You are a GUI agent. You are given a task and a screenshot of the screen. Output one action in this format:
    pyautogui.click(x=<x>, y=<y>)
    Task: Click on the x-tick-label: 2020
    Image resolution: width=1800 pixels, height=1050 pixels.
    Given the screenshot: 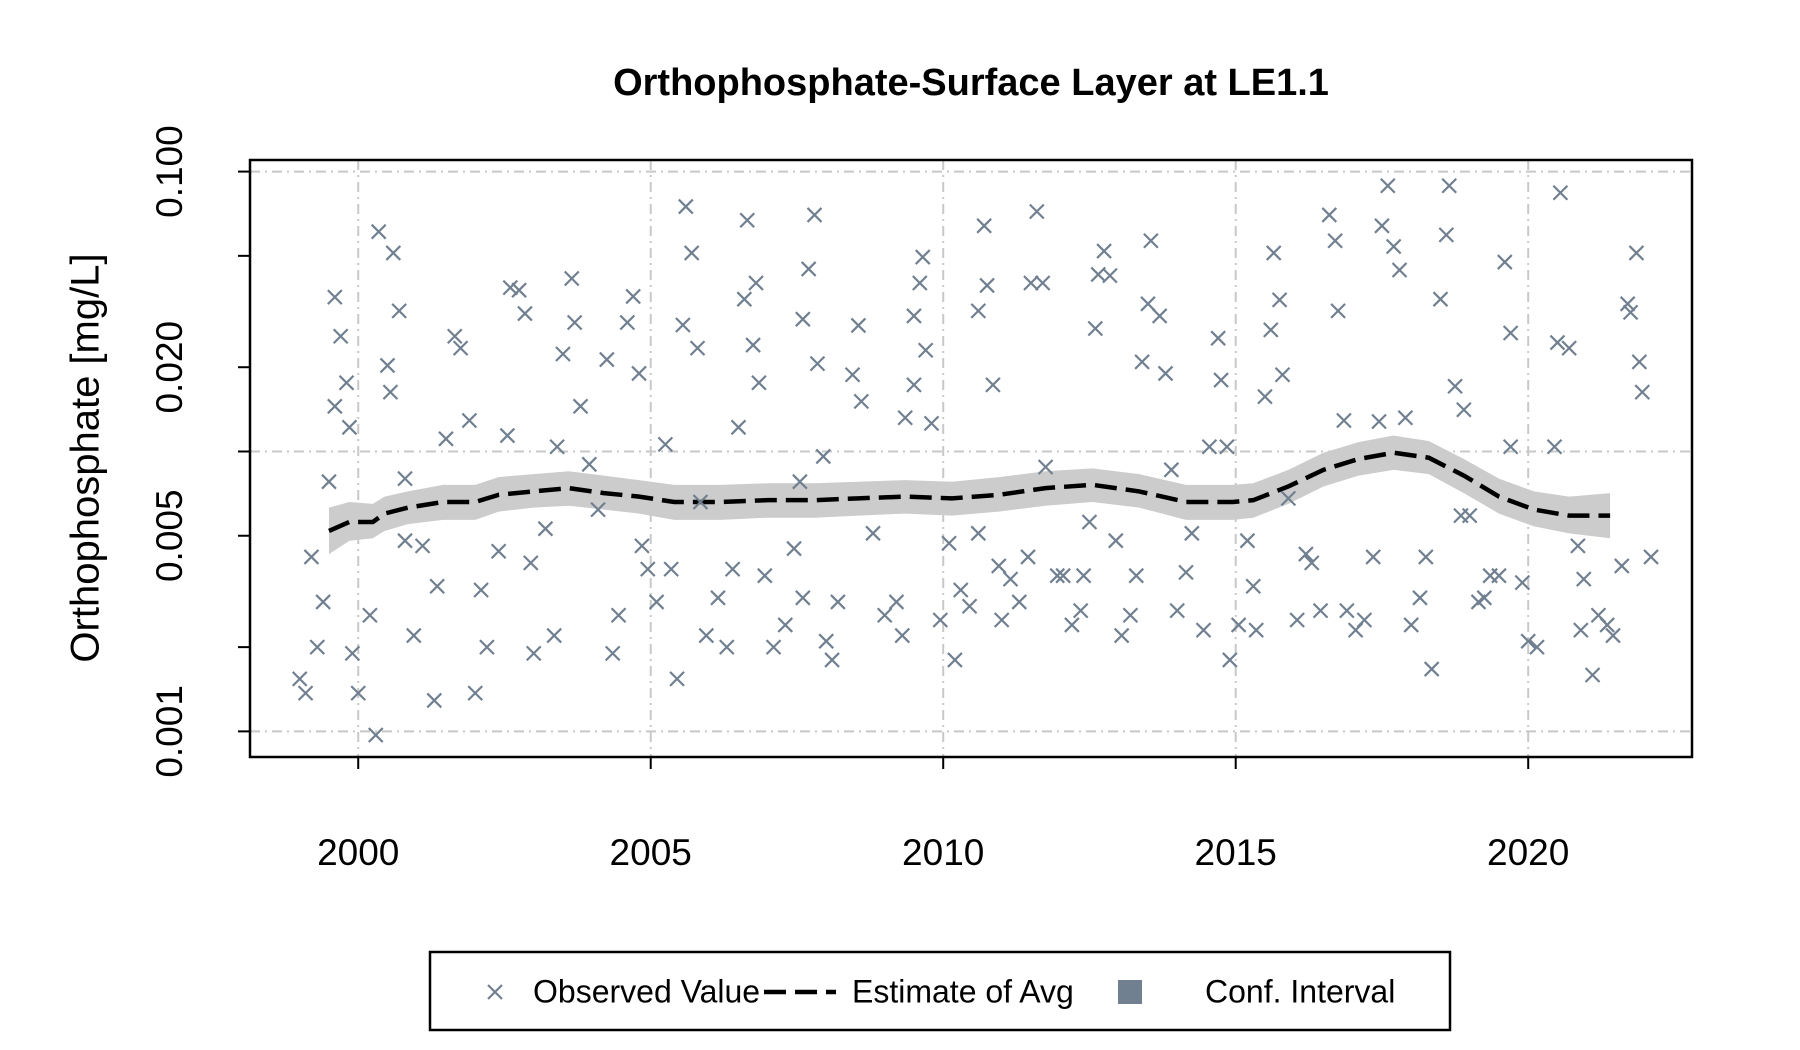 What is the action you would take?
    pyautogui.click(x=1528, y=852)
    